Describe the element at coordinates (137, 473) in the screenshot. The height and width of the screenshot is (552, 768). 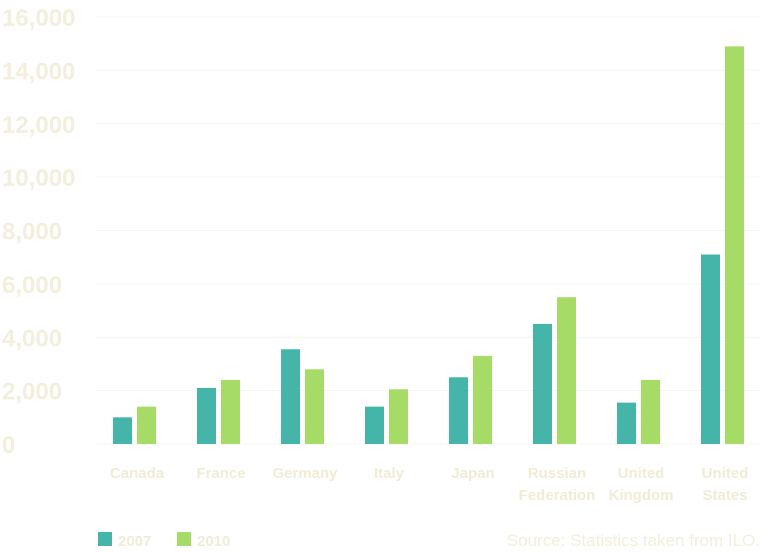
I see `x-tick-label: Canada` at that location.